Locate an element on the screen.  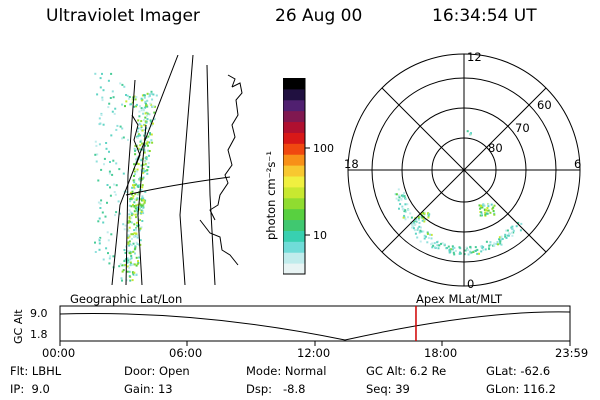
timeline-ytick-9: 9.0 is located at coordinates (39, 313).